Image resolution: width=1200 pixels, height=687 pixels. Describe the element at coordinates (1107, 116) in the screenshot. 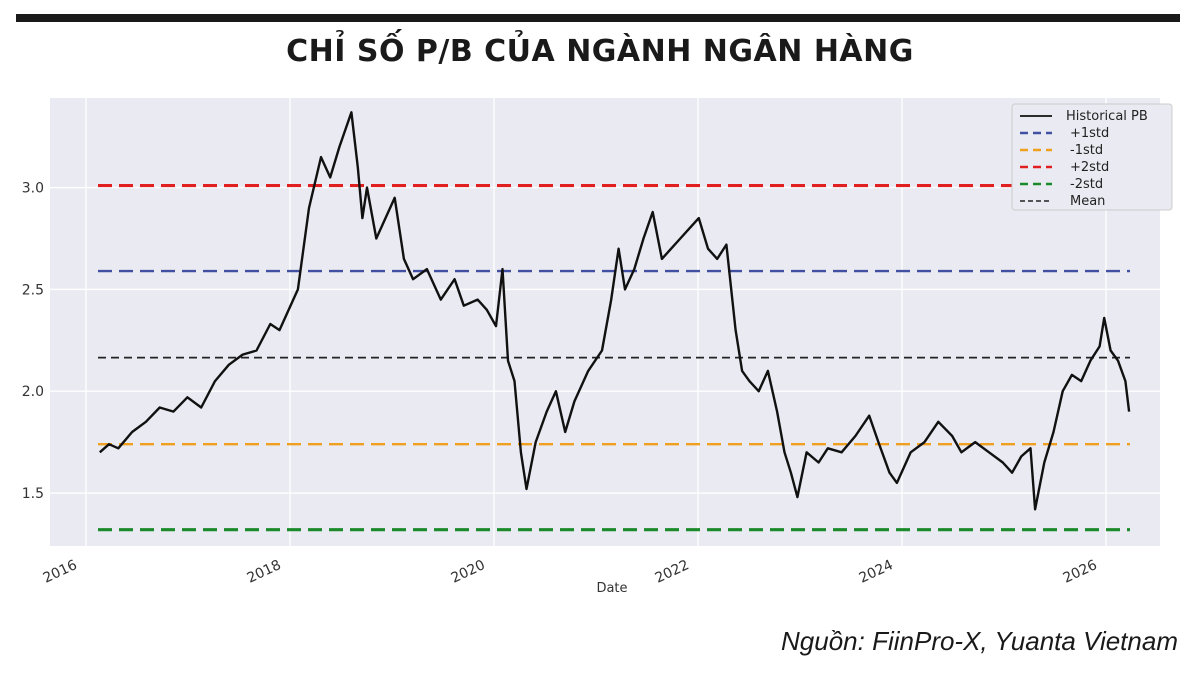

I see `legend-label: Historical PB` at that location.